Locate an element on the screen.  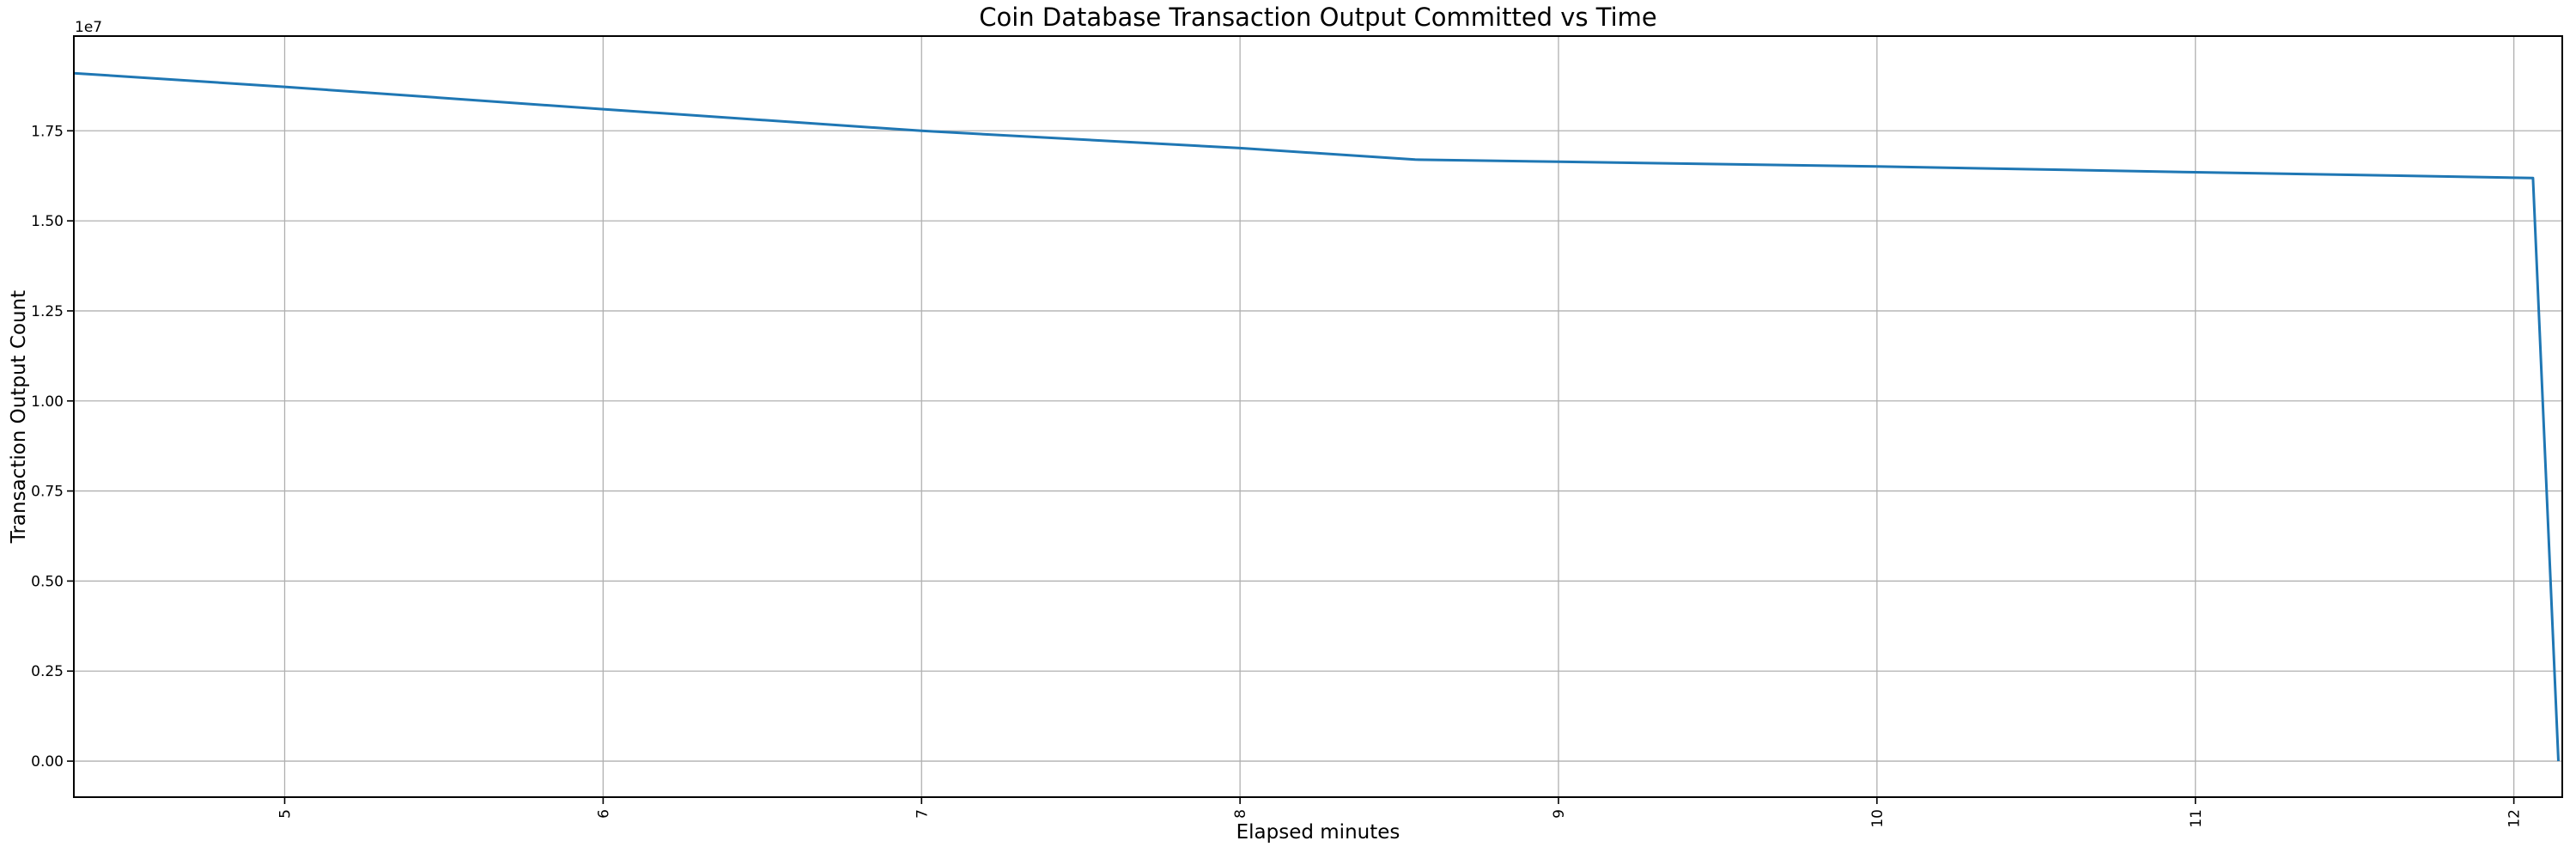
y-tick-label: 1.25 is located at coordinates (48, 311).